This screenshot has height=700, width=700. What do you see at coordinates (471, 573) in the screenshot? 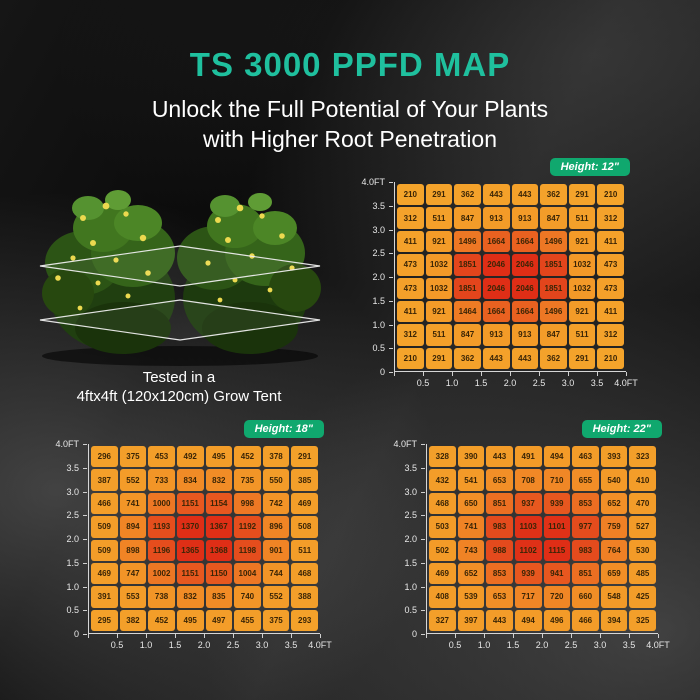
I see `ppfd-cell: 652` at bounding box center [471, 573].